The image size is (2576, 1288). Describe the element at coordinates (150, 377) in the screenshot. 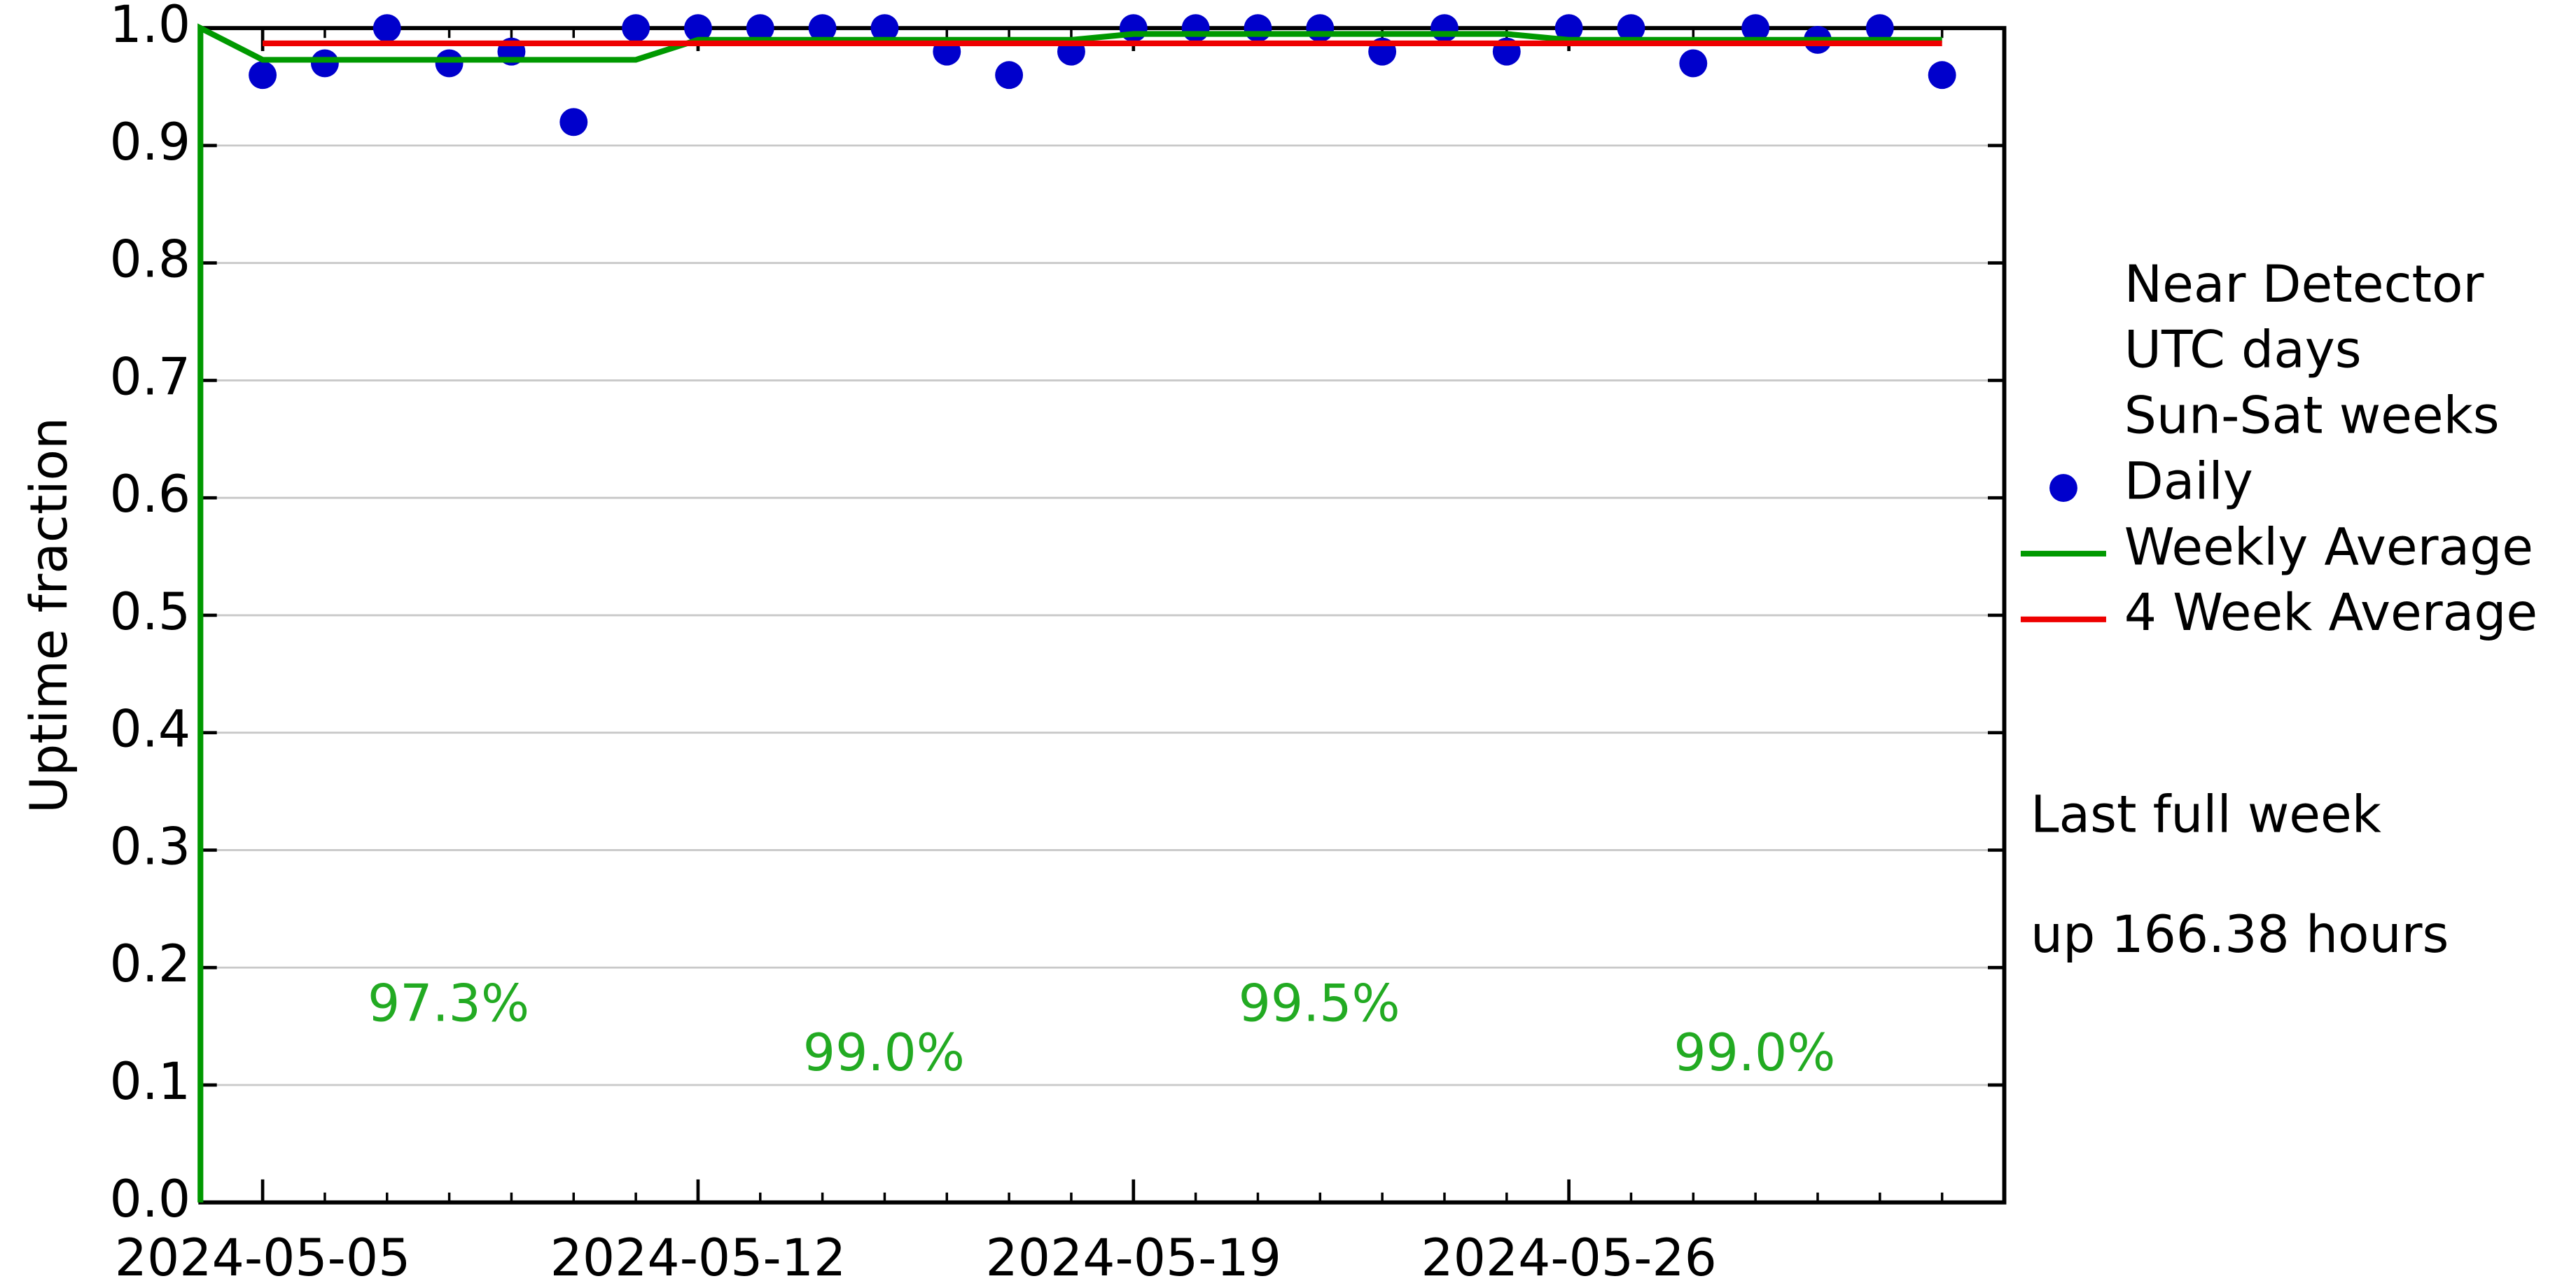

I see `y-tick-label: 0.7` at that location.